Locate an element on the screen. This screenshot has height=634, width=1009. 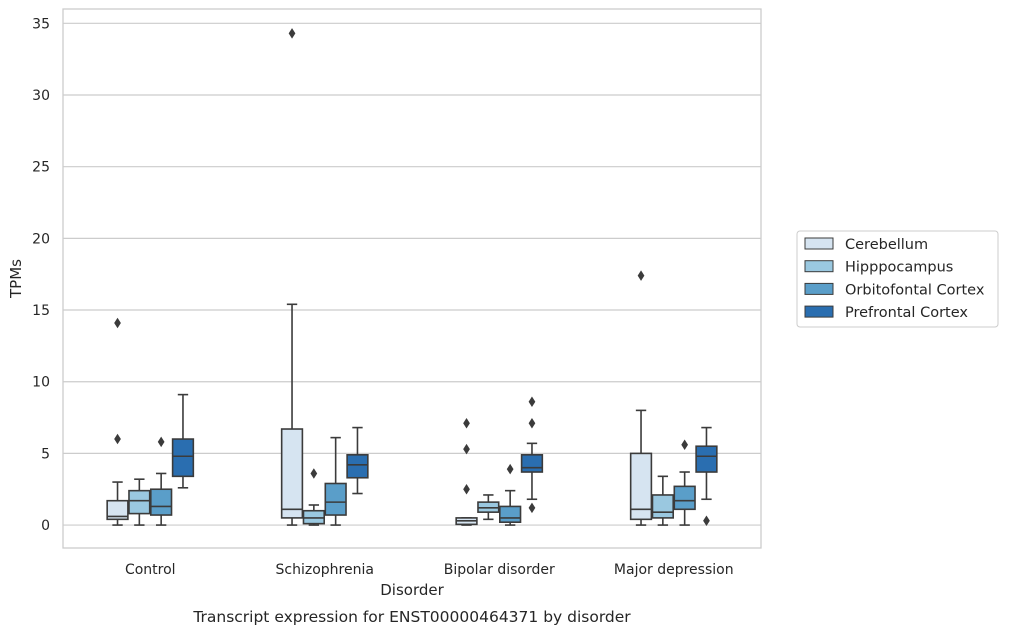
legend-label: Prefrontal Cortex is located at coordinates (906, 313).